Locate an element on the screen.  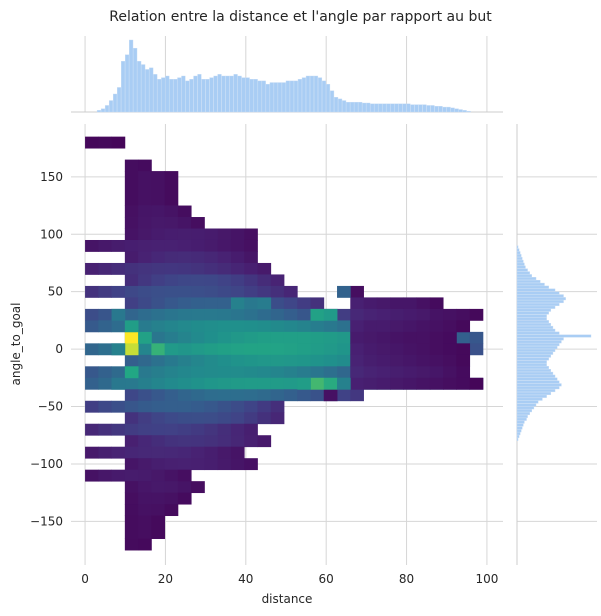
y-tick-label: −150 is located at coordinates (46, 521).